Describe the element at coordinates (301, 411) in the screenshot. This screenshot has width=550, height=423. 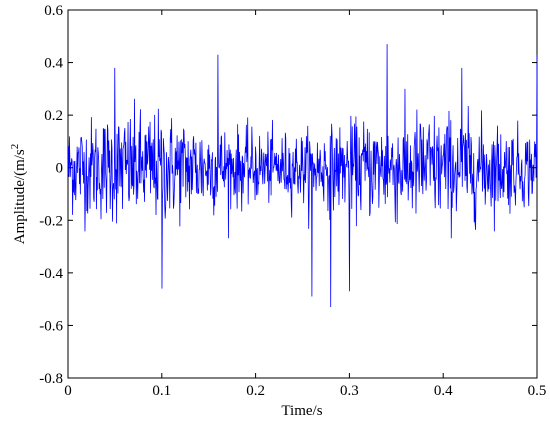
I see `x-axis-label: Time/s` at that location.